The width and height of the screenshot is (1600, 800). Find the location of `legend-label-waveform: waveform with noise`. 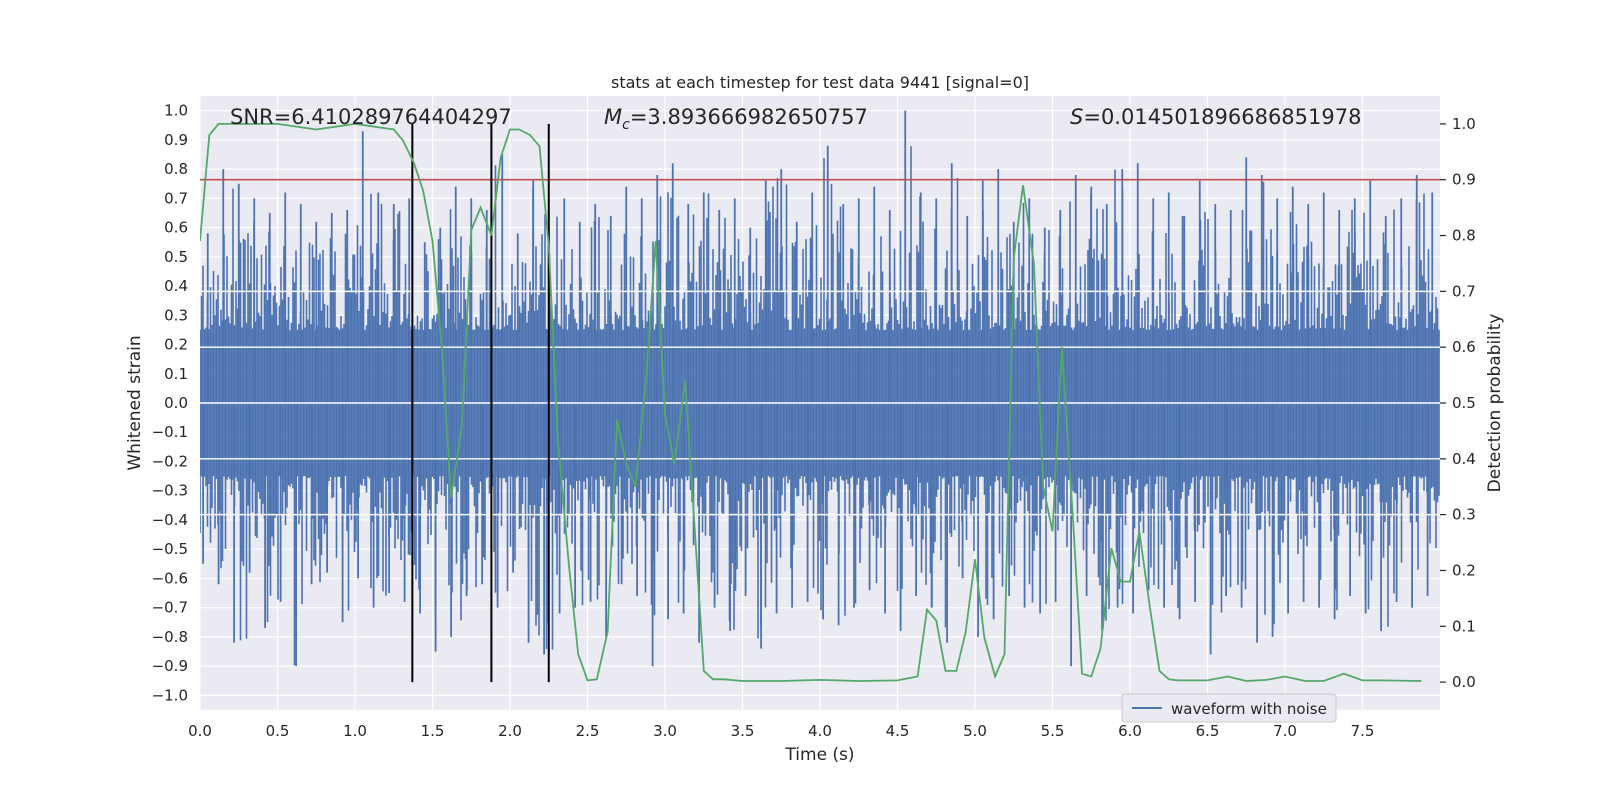

legend-label-waveform: waveform with noise is located at coordinates (1249, 709).